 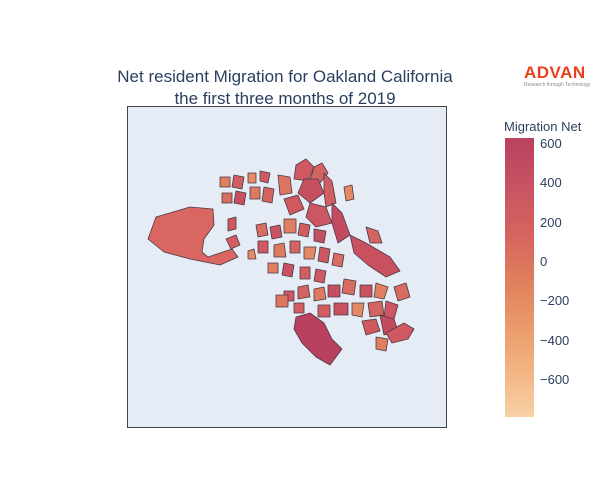 I want to click on tract-n7, so click(x=255, y=193).